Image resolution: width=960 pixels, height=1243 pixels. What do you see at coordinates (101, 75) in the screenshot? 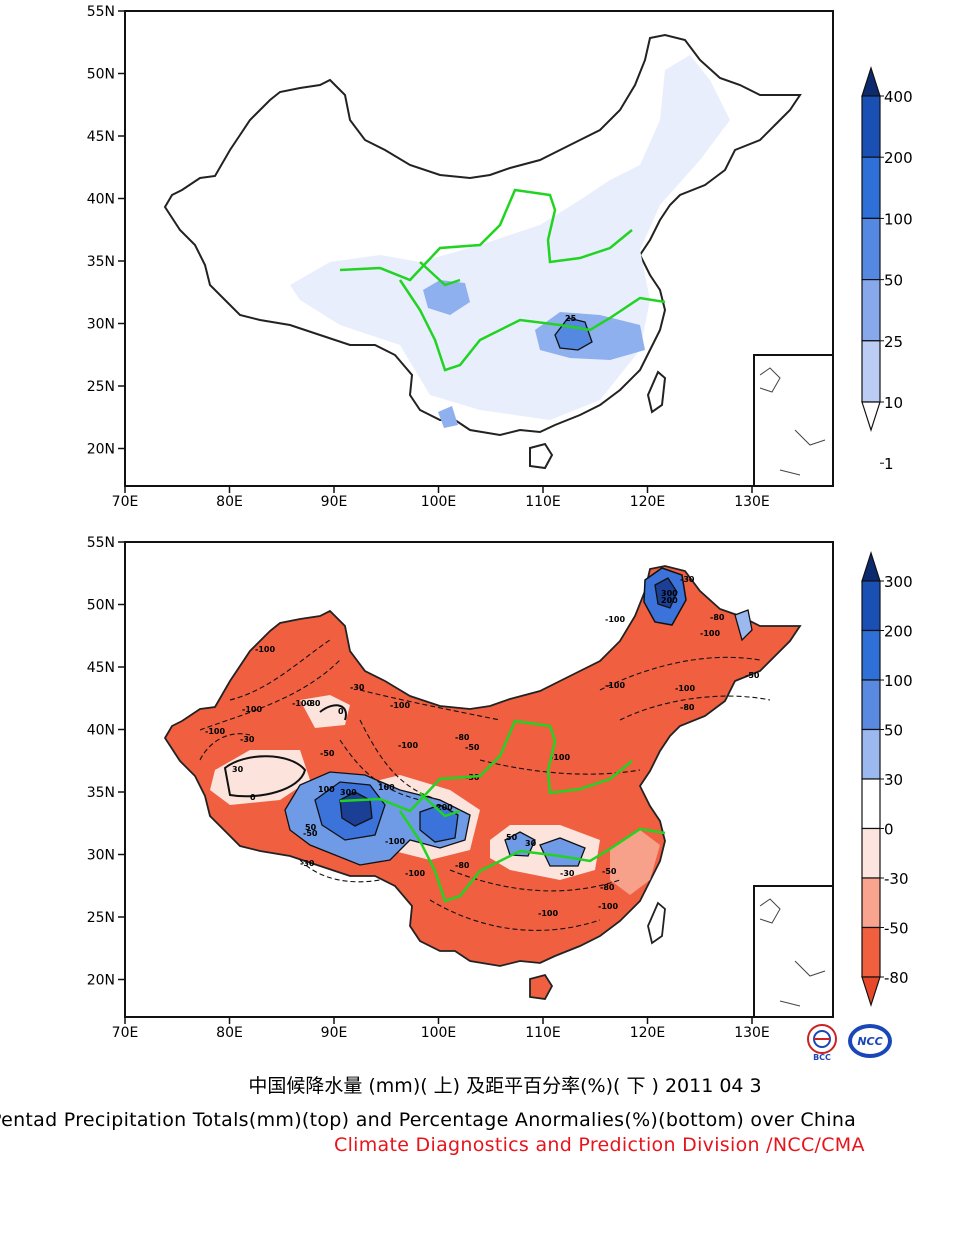
I see `lat-tick-label: 50N` at bounding box center [101, 75].